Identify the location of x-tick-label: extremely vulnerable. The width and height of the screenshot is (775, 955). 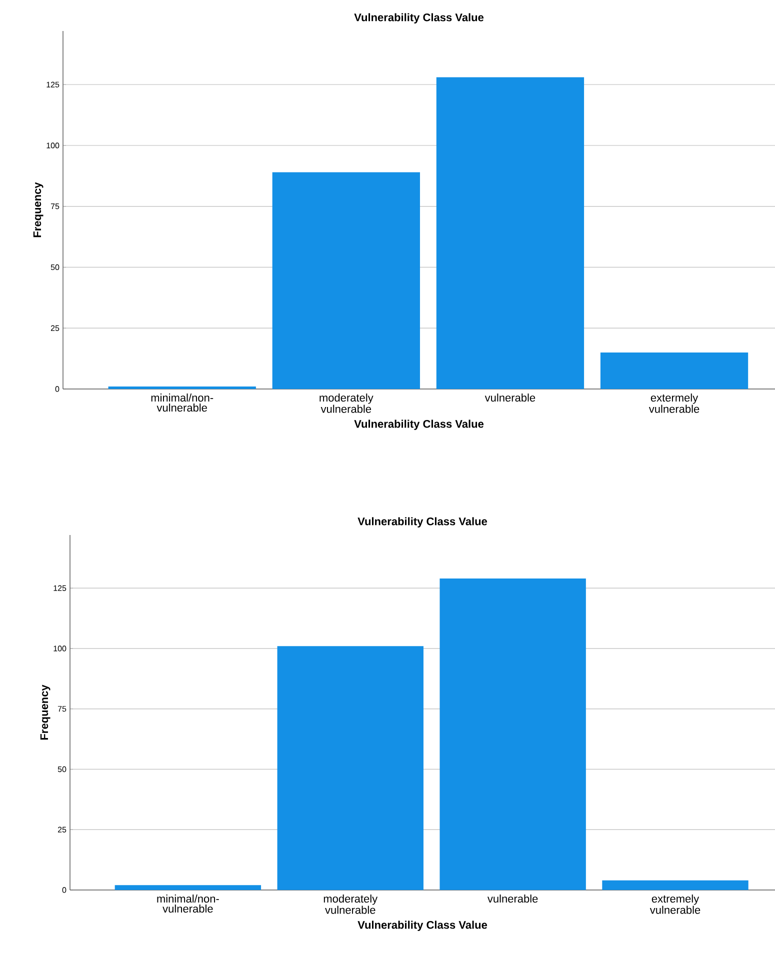
(675, 904).